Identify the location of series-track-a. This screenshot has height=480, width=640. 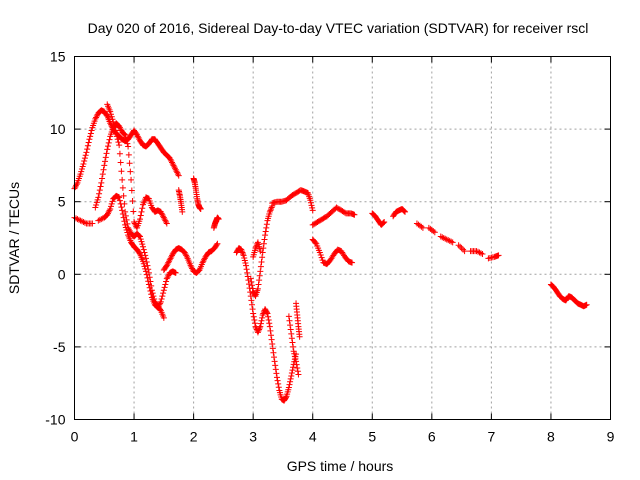
(126, 149).